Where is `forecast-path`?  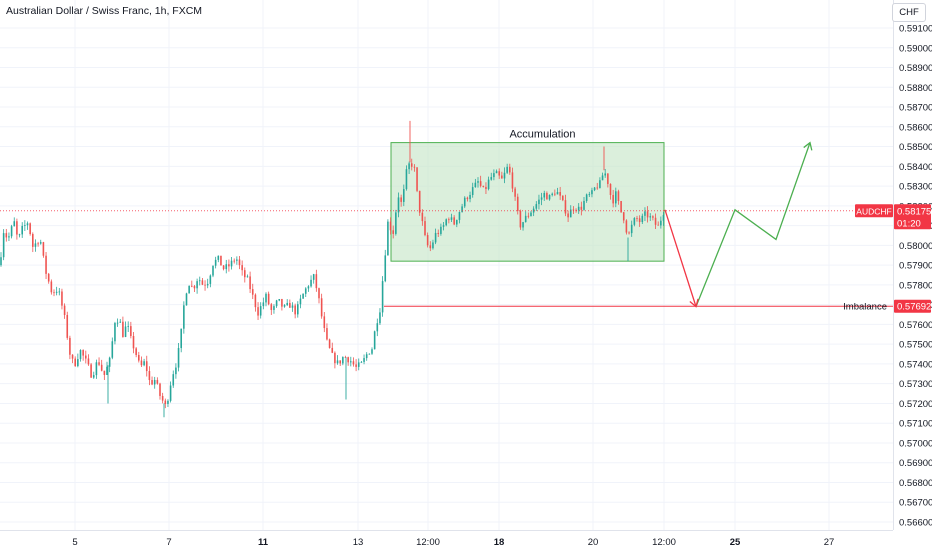 forecast-path is located at coordinates (738, 224).